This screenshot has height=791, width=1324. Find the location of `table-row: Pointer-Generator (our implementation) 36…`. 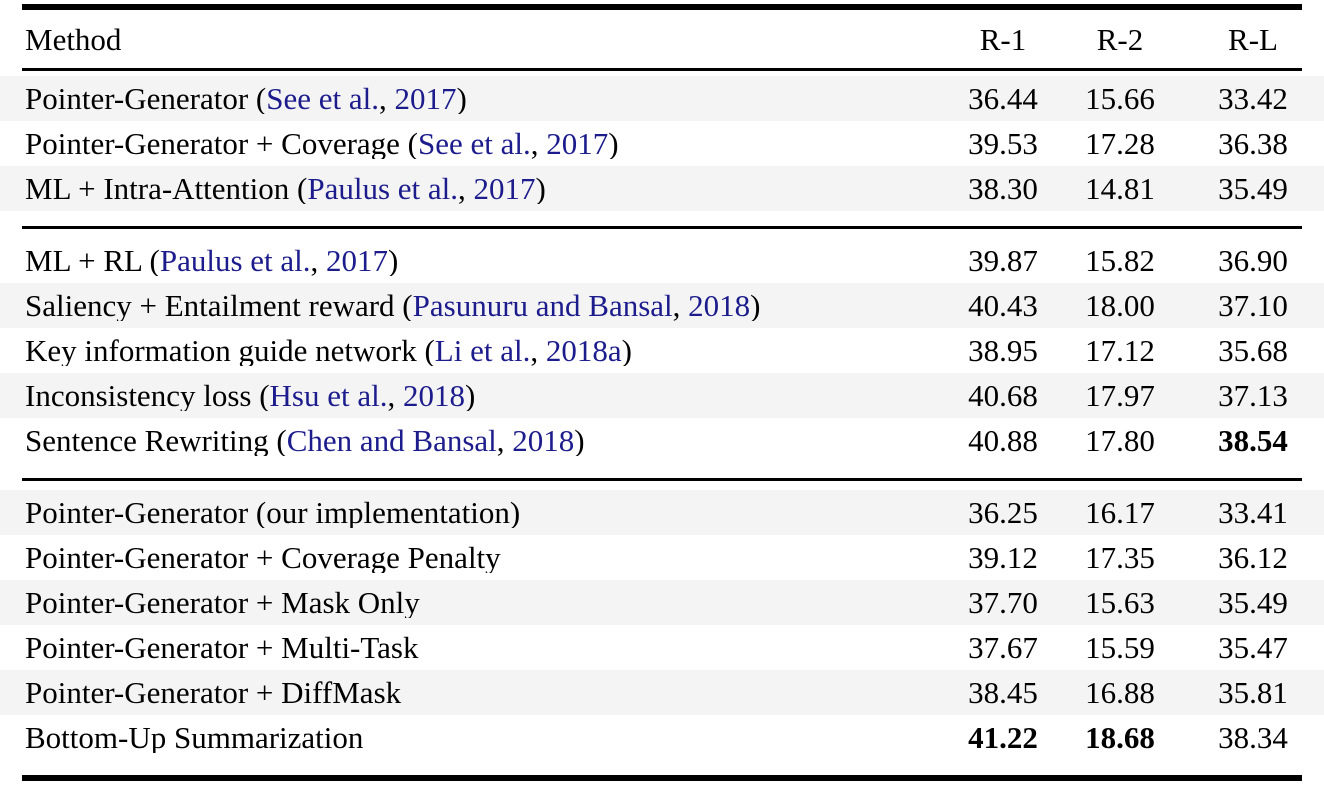

table-row: Pointer-Generator (our implementation) 36… is located at coordinates (662, 512).